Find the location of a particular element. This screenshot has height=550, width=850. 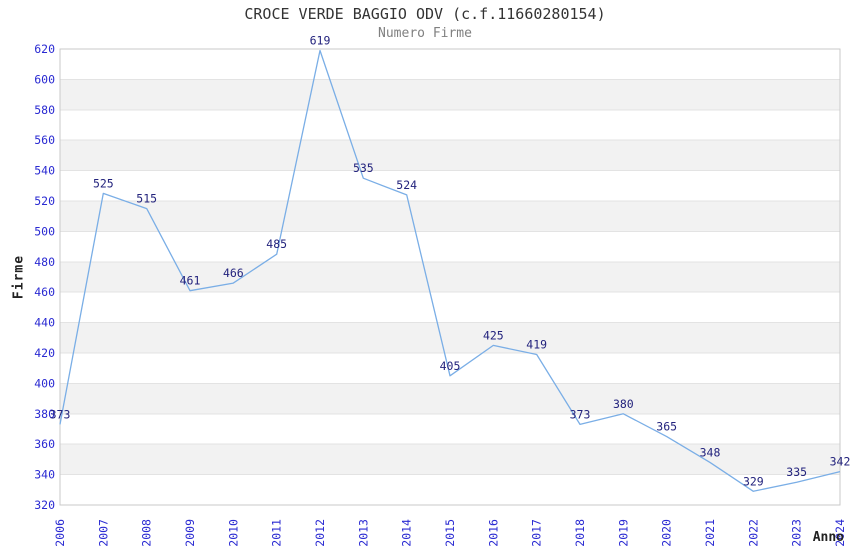

y-tick-label: 500 is located at coordinates (44, 231).